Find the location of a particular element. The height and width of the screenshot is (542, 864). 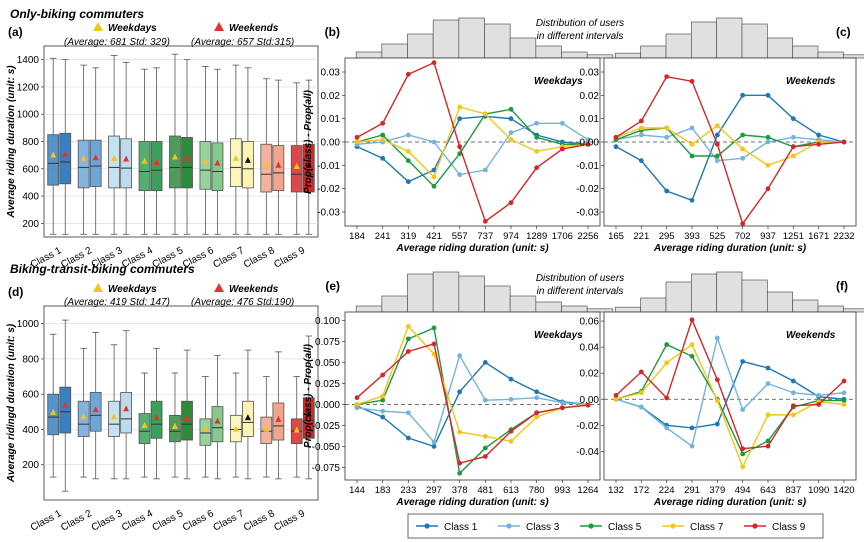

x-tick-label: 2232 is located at coordinates (843, 236).